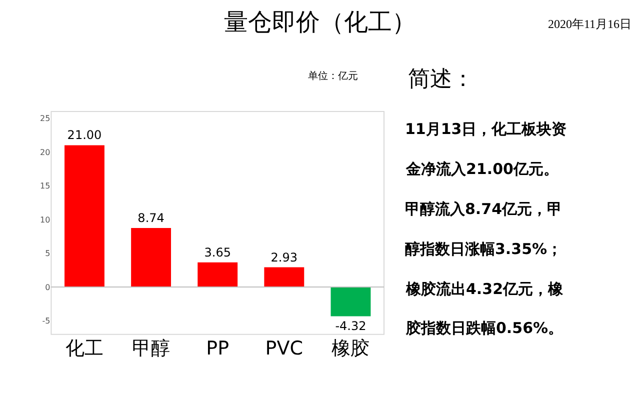  I want to click on text: 11月13日，化工板块资, so click(486, 129).